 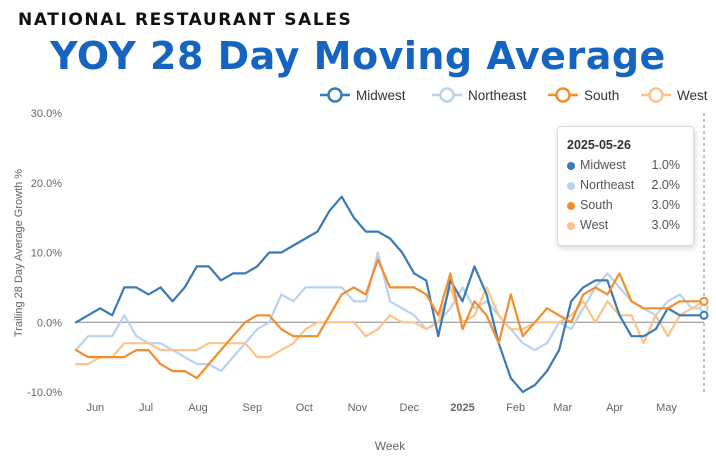 I want to click on x-tick-label: Jun, so click(x=95, y=408).